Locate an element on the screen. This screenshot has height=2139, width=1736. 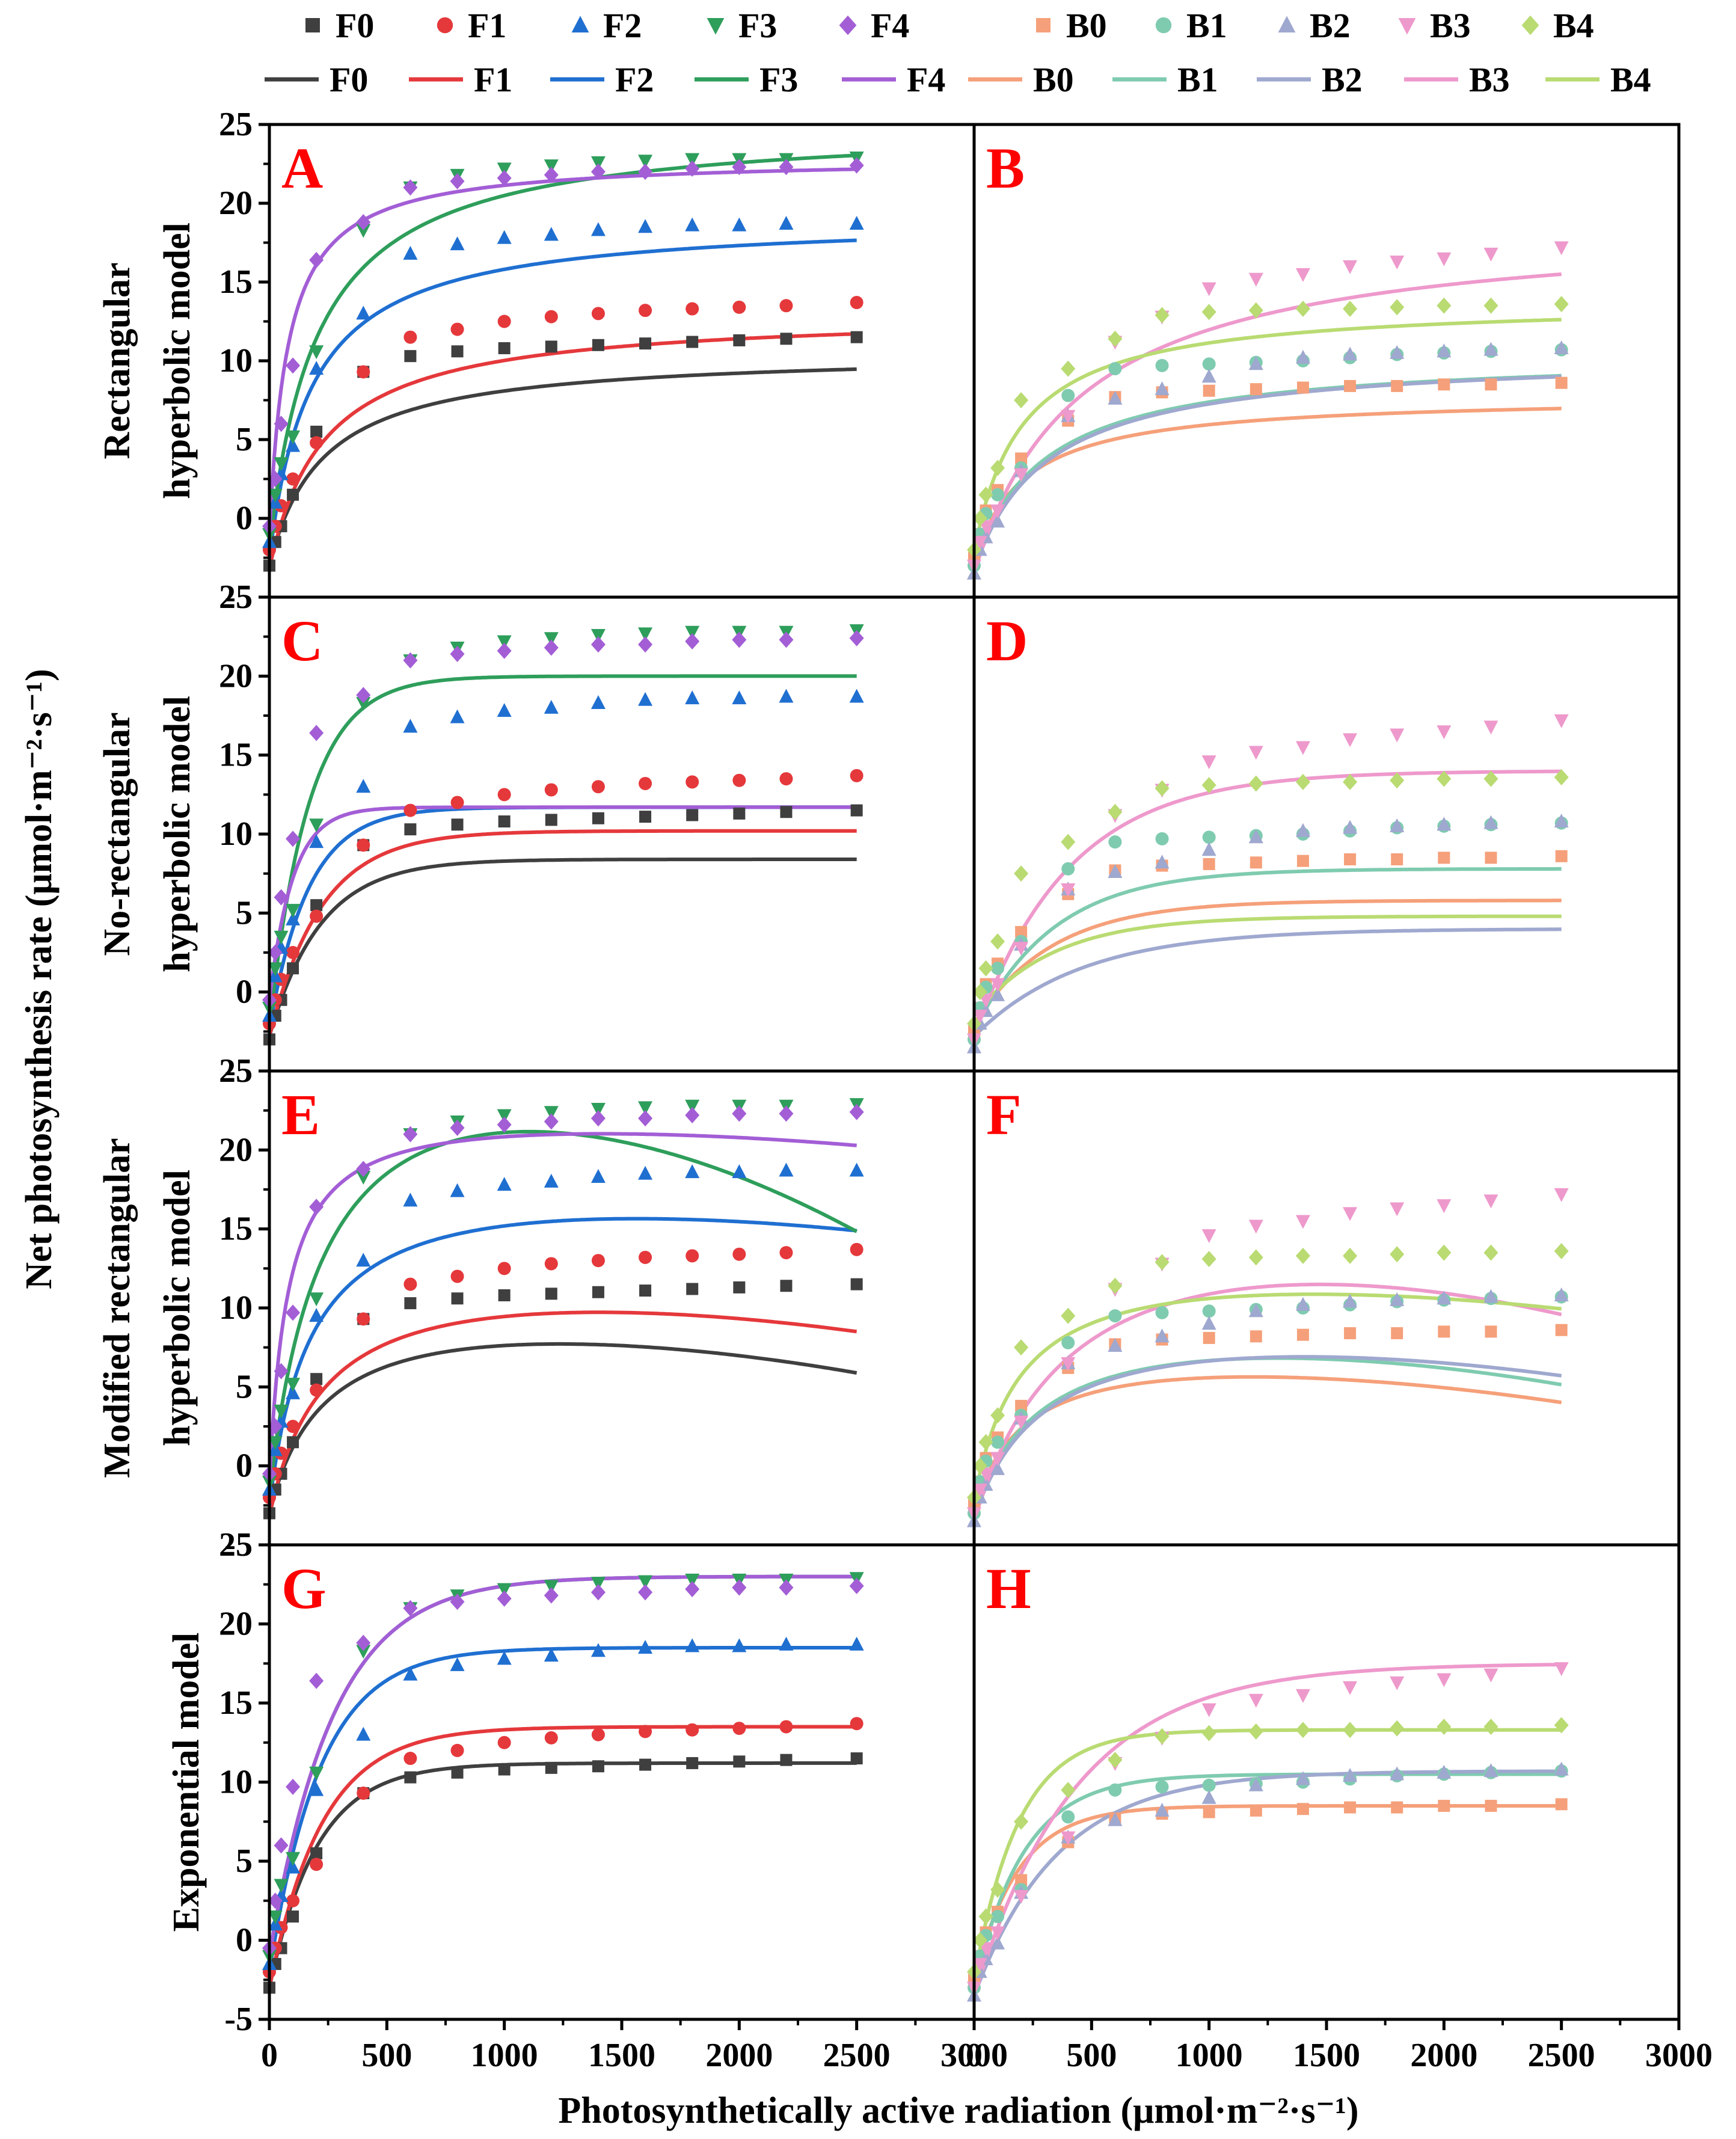
legend-label: F4 is located at coordinates (890, 25).